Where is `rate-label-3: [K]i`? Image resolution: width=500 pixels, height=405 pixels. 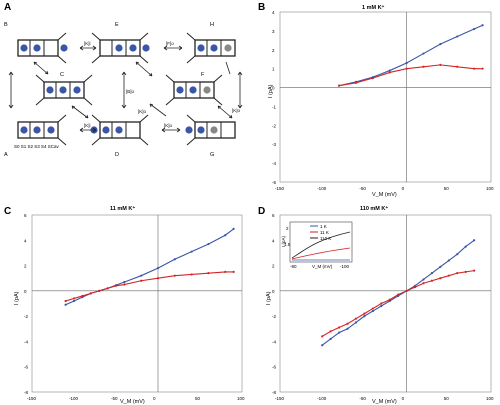 rate-label-3: [K]i is located at coordinates (87, 125).